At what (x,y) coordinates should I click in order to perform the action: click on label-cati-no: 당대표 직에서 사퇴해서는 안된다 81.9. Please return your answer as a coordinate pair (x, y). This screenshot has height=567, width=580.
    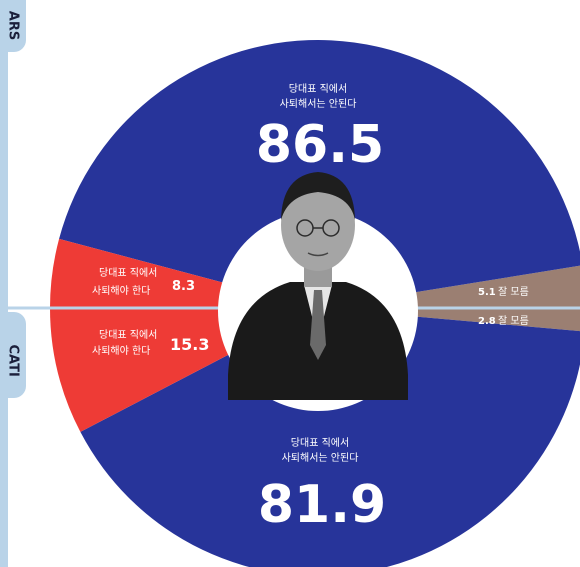
    Looking at the image, I should click on (322, 486).